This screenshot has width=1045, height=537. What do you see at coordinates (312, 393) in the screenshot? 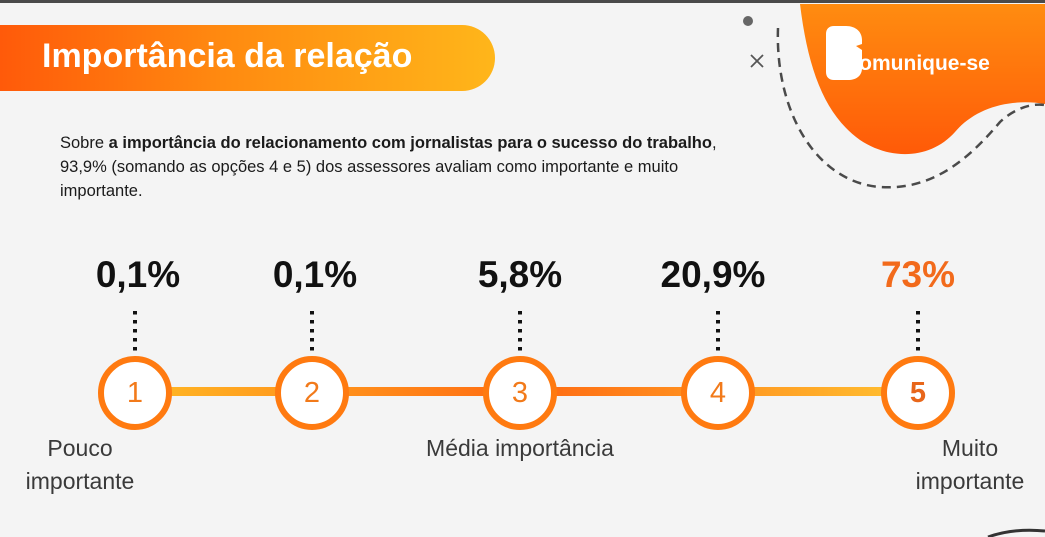
I see `scale-step-2: 2` at bounding box center [312, 393].